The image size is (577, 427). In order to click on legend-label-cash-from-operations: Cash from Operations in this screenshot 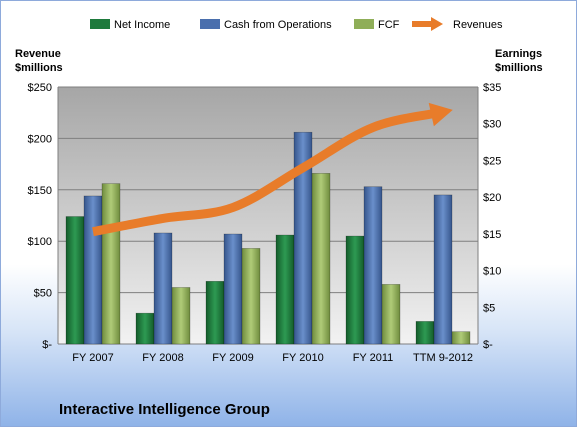, I will do `click(278, 25)`.